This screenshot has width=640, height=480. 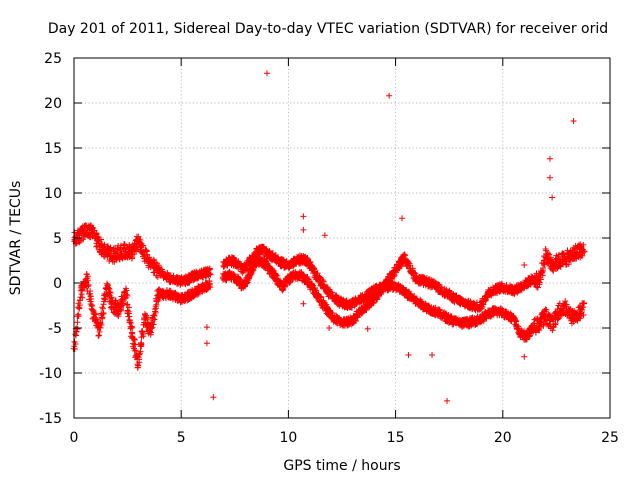 I want to click on x-tick-label: 5, so click(x=181, y=438).